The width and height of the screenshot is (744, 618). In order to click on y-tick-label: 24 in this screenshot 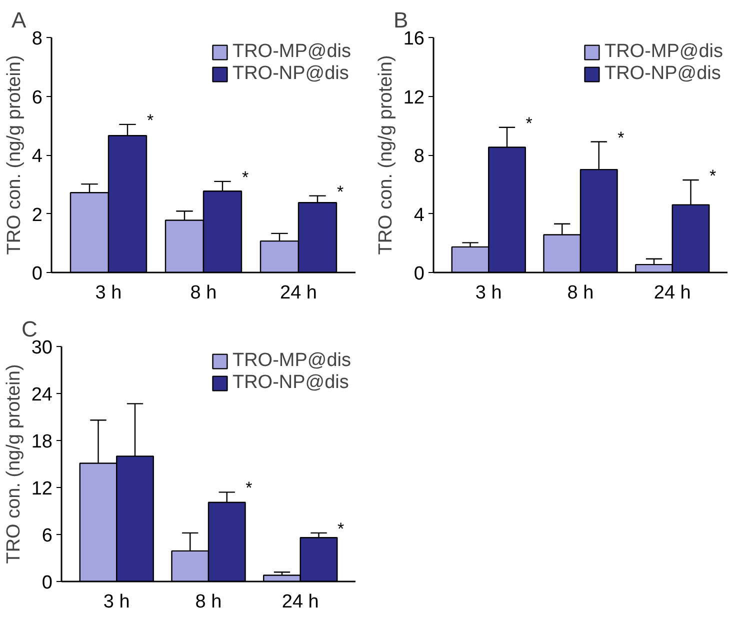, I will do `click(42, 395)`.